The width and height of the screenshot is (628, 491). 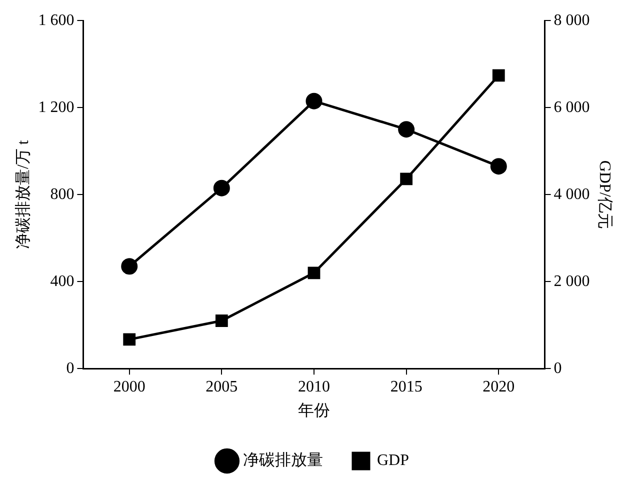 I want to click on y-tick-label: 1 200, so click(x=56, y=107).